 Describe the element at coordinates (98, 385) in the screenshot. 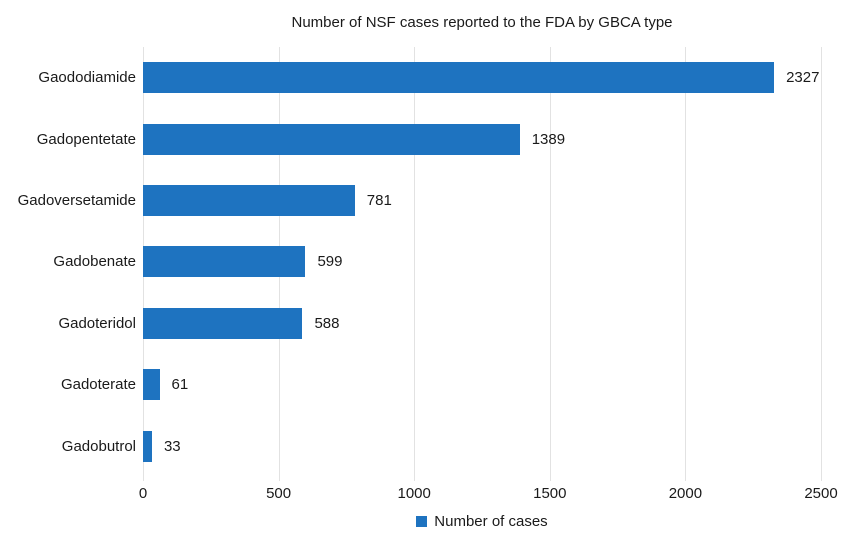

I see `category-label: Gadoterate` at that location.